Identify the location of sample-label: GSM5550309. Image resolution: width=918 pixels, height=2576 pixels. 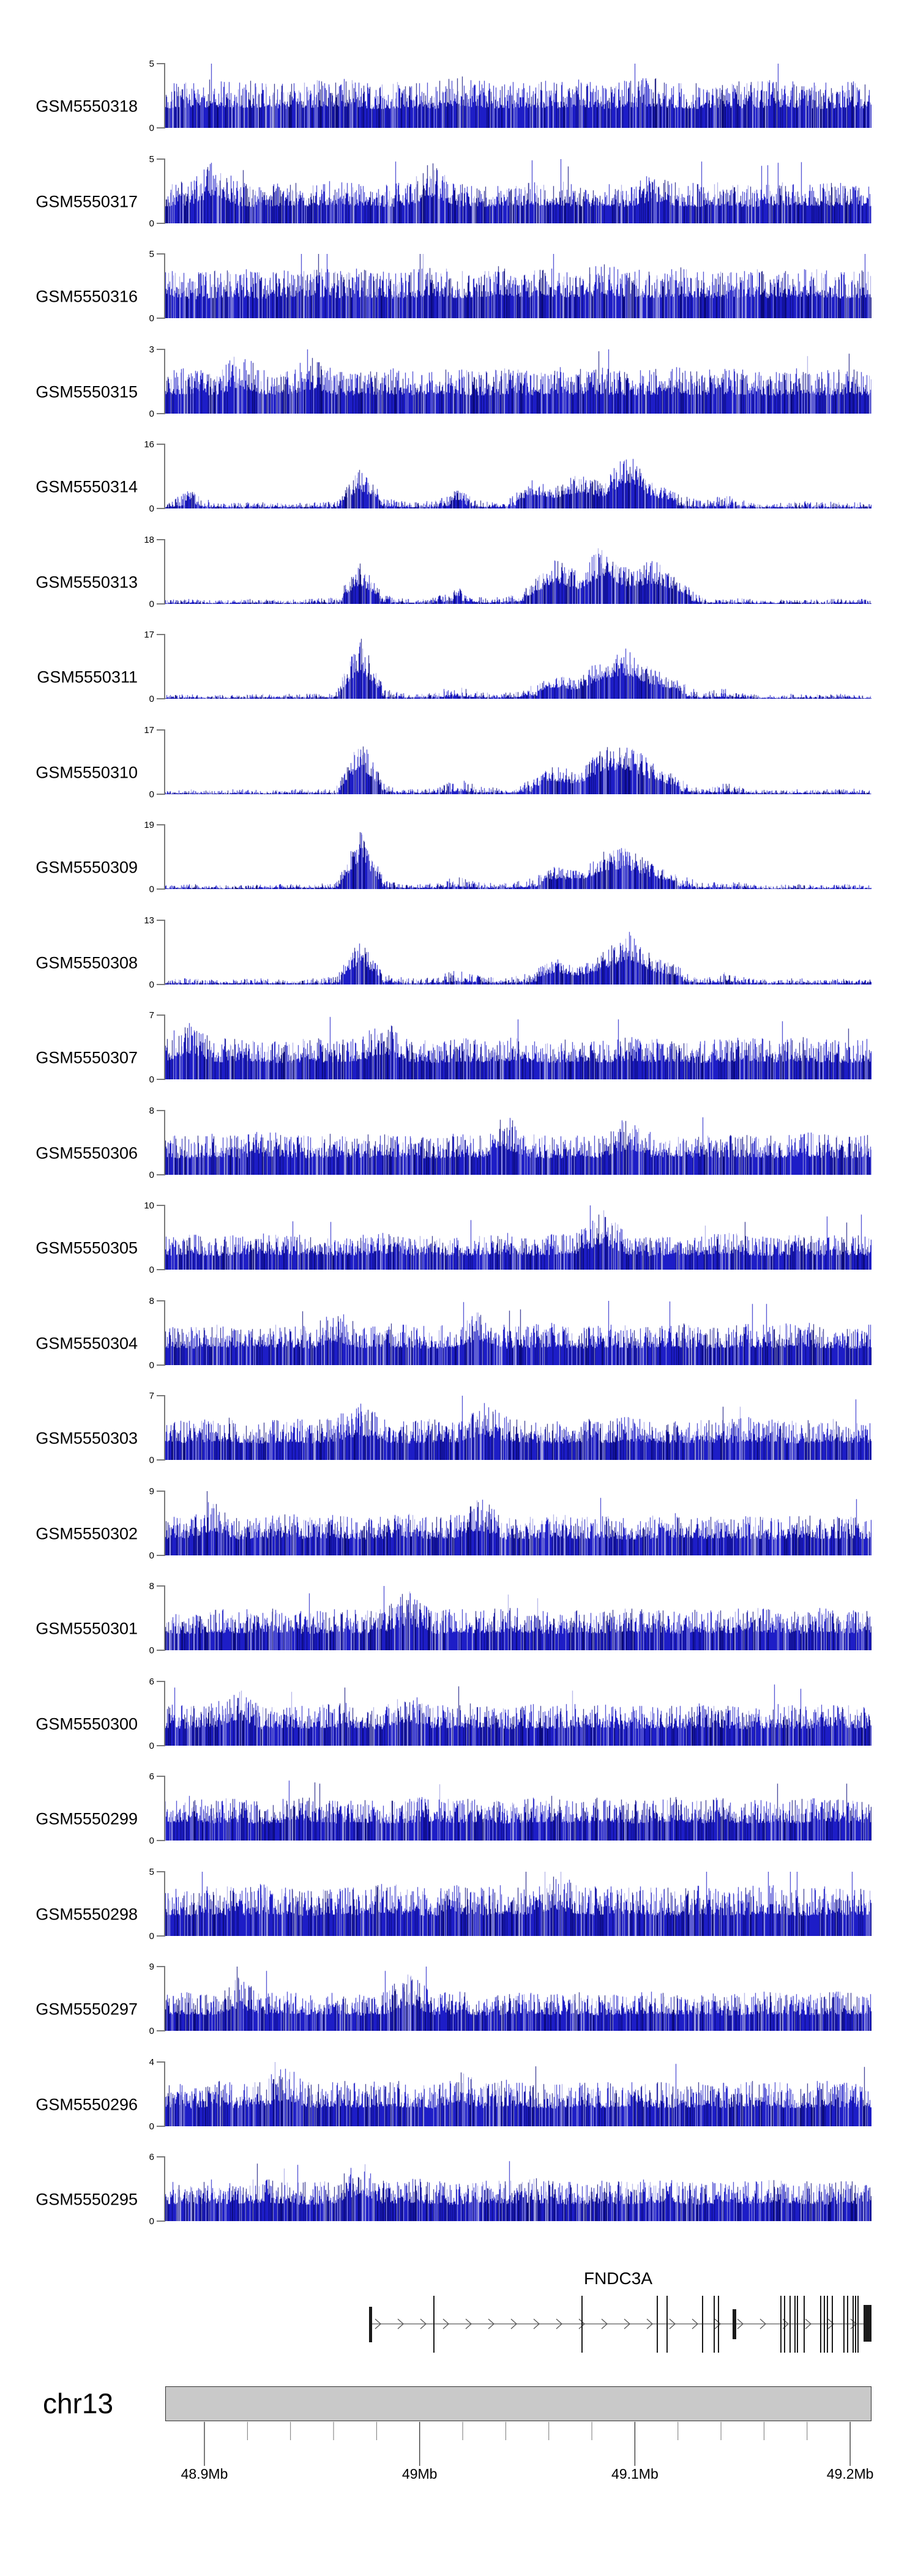
(86, 867).